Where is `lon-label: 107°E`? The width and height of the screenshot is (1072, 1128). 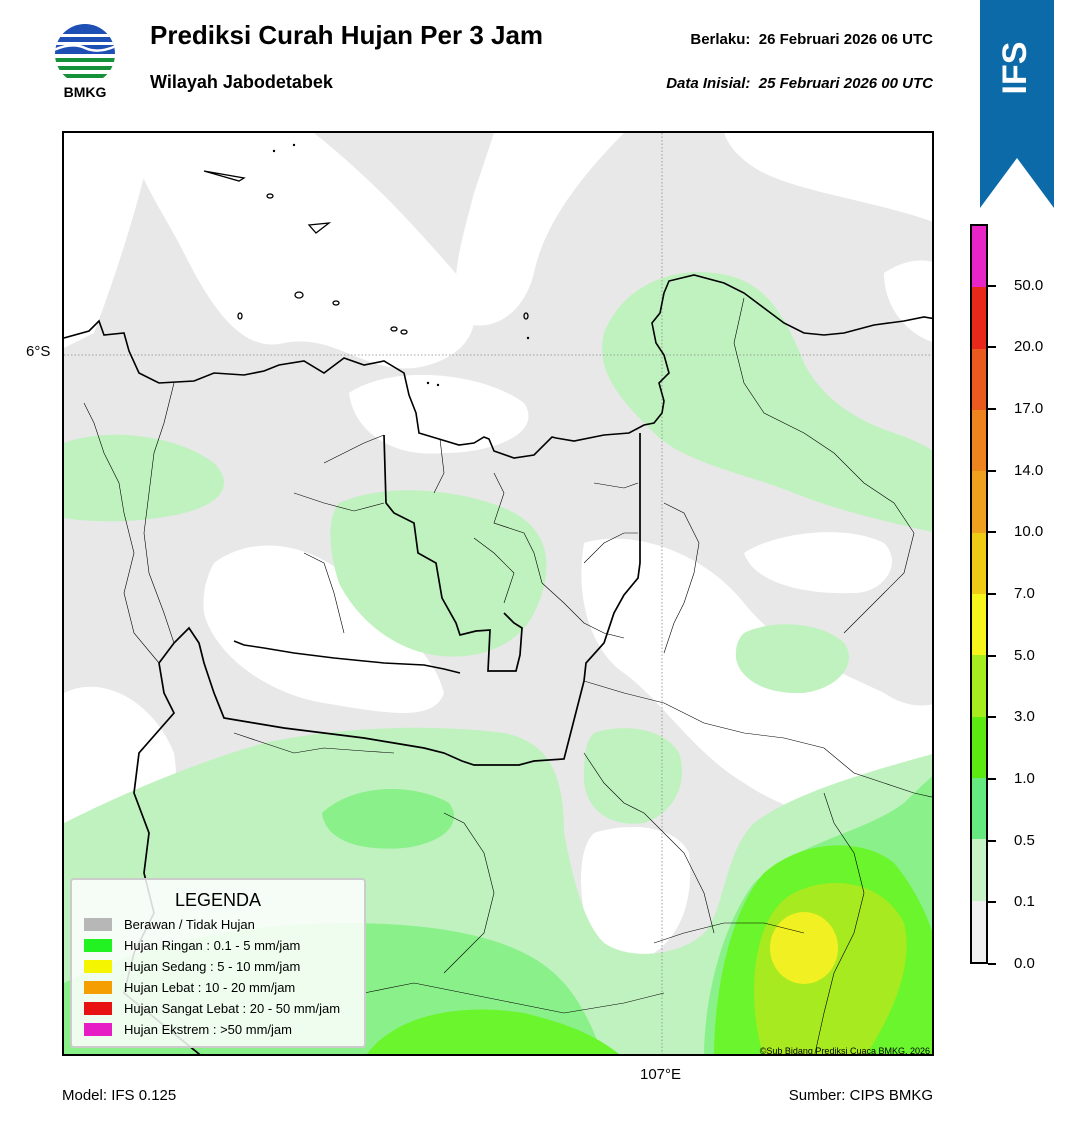 lon-label: 107°E is located at coordinates (661, 1074).